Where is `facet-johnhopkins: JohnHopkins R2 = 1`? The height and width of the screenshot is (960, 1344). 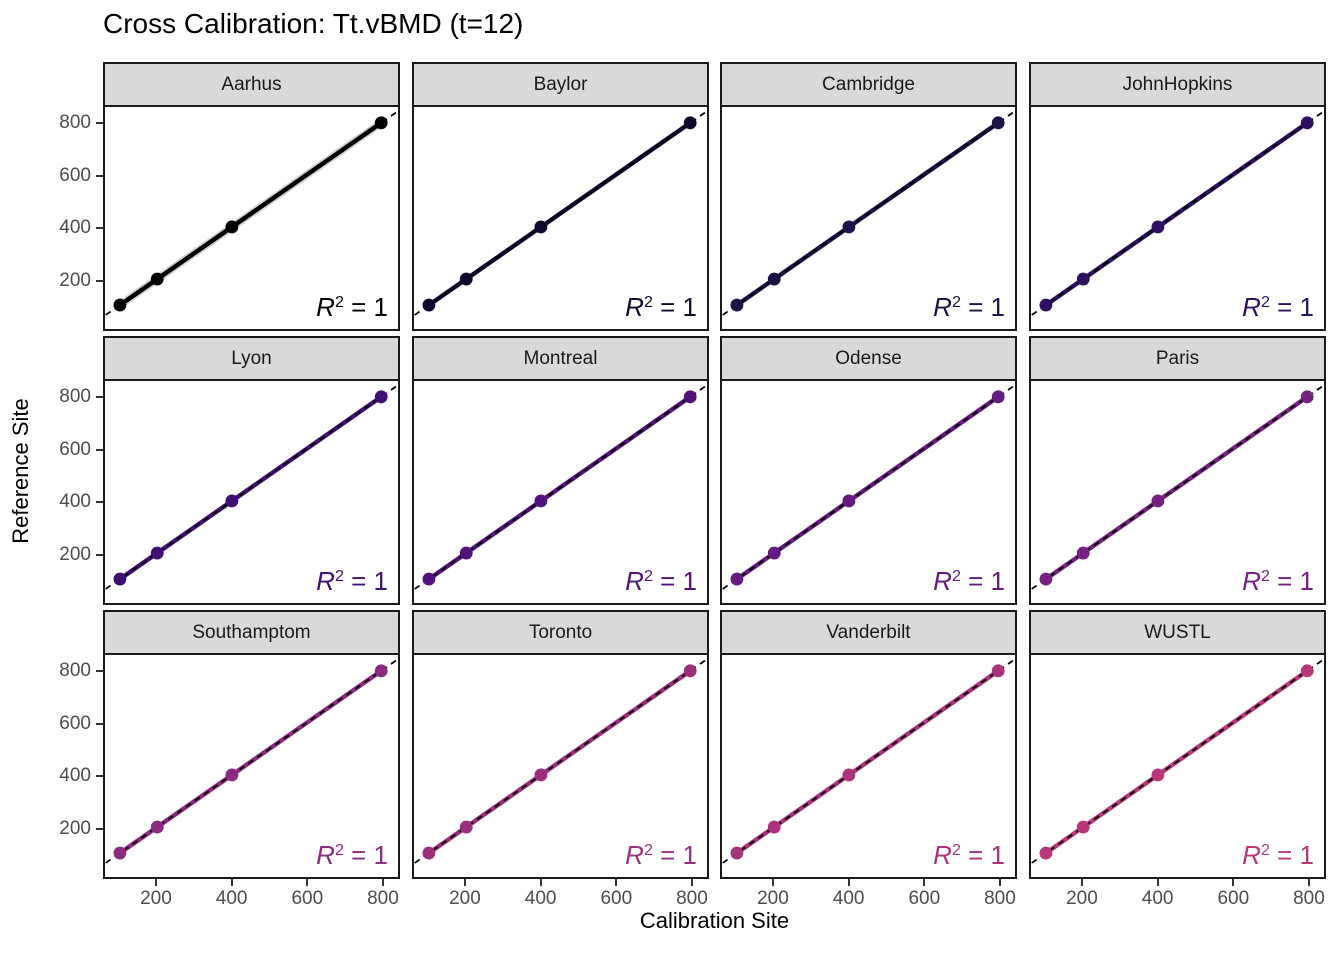
facet-johnhopkins: JohnHopkins R2 = 1 is located at coordinates (1177, 219).